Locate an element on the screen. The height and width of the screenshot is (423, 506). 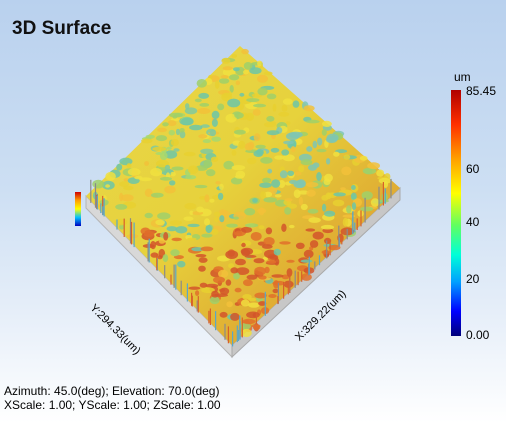
view-angles-text: Azimuth: 45.0(deg); Elevation: 70.0(deg) is located at coordinates (112, 391).